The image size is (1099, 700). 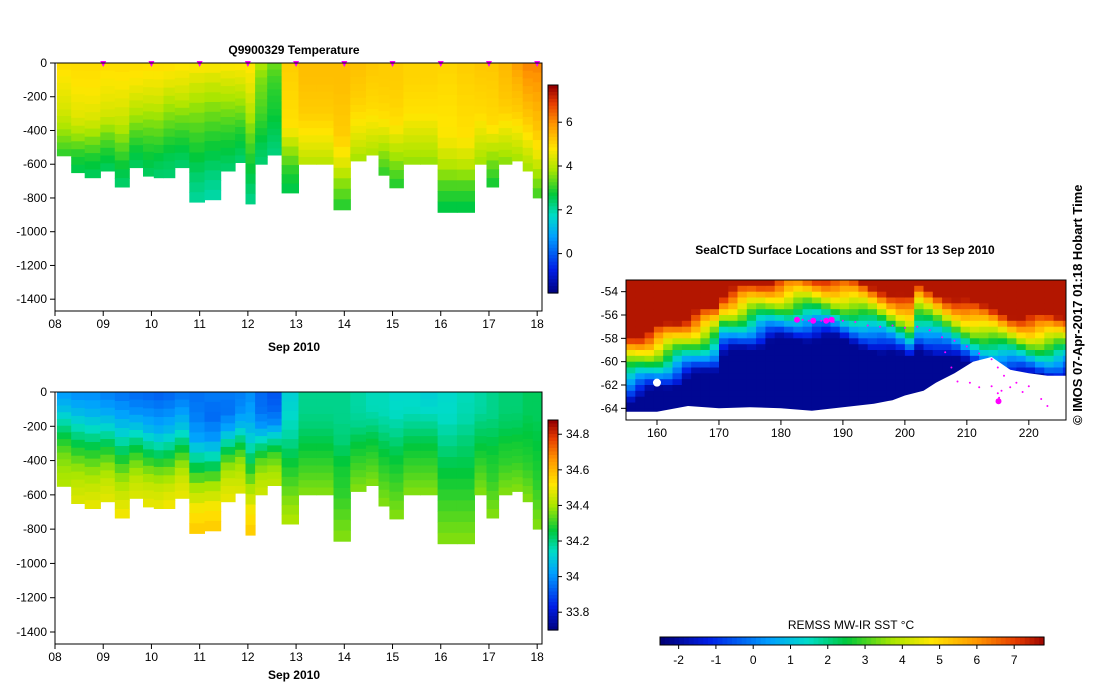 What do you see at coordinates (851, 625) in the screenshot?
I see `sst-colorbar-title: REMSS MW-IR SST °C` at bounding box center [851, 625].